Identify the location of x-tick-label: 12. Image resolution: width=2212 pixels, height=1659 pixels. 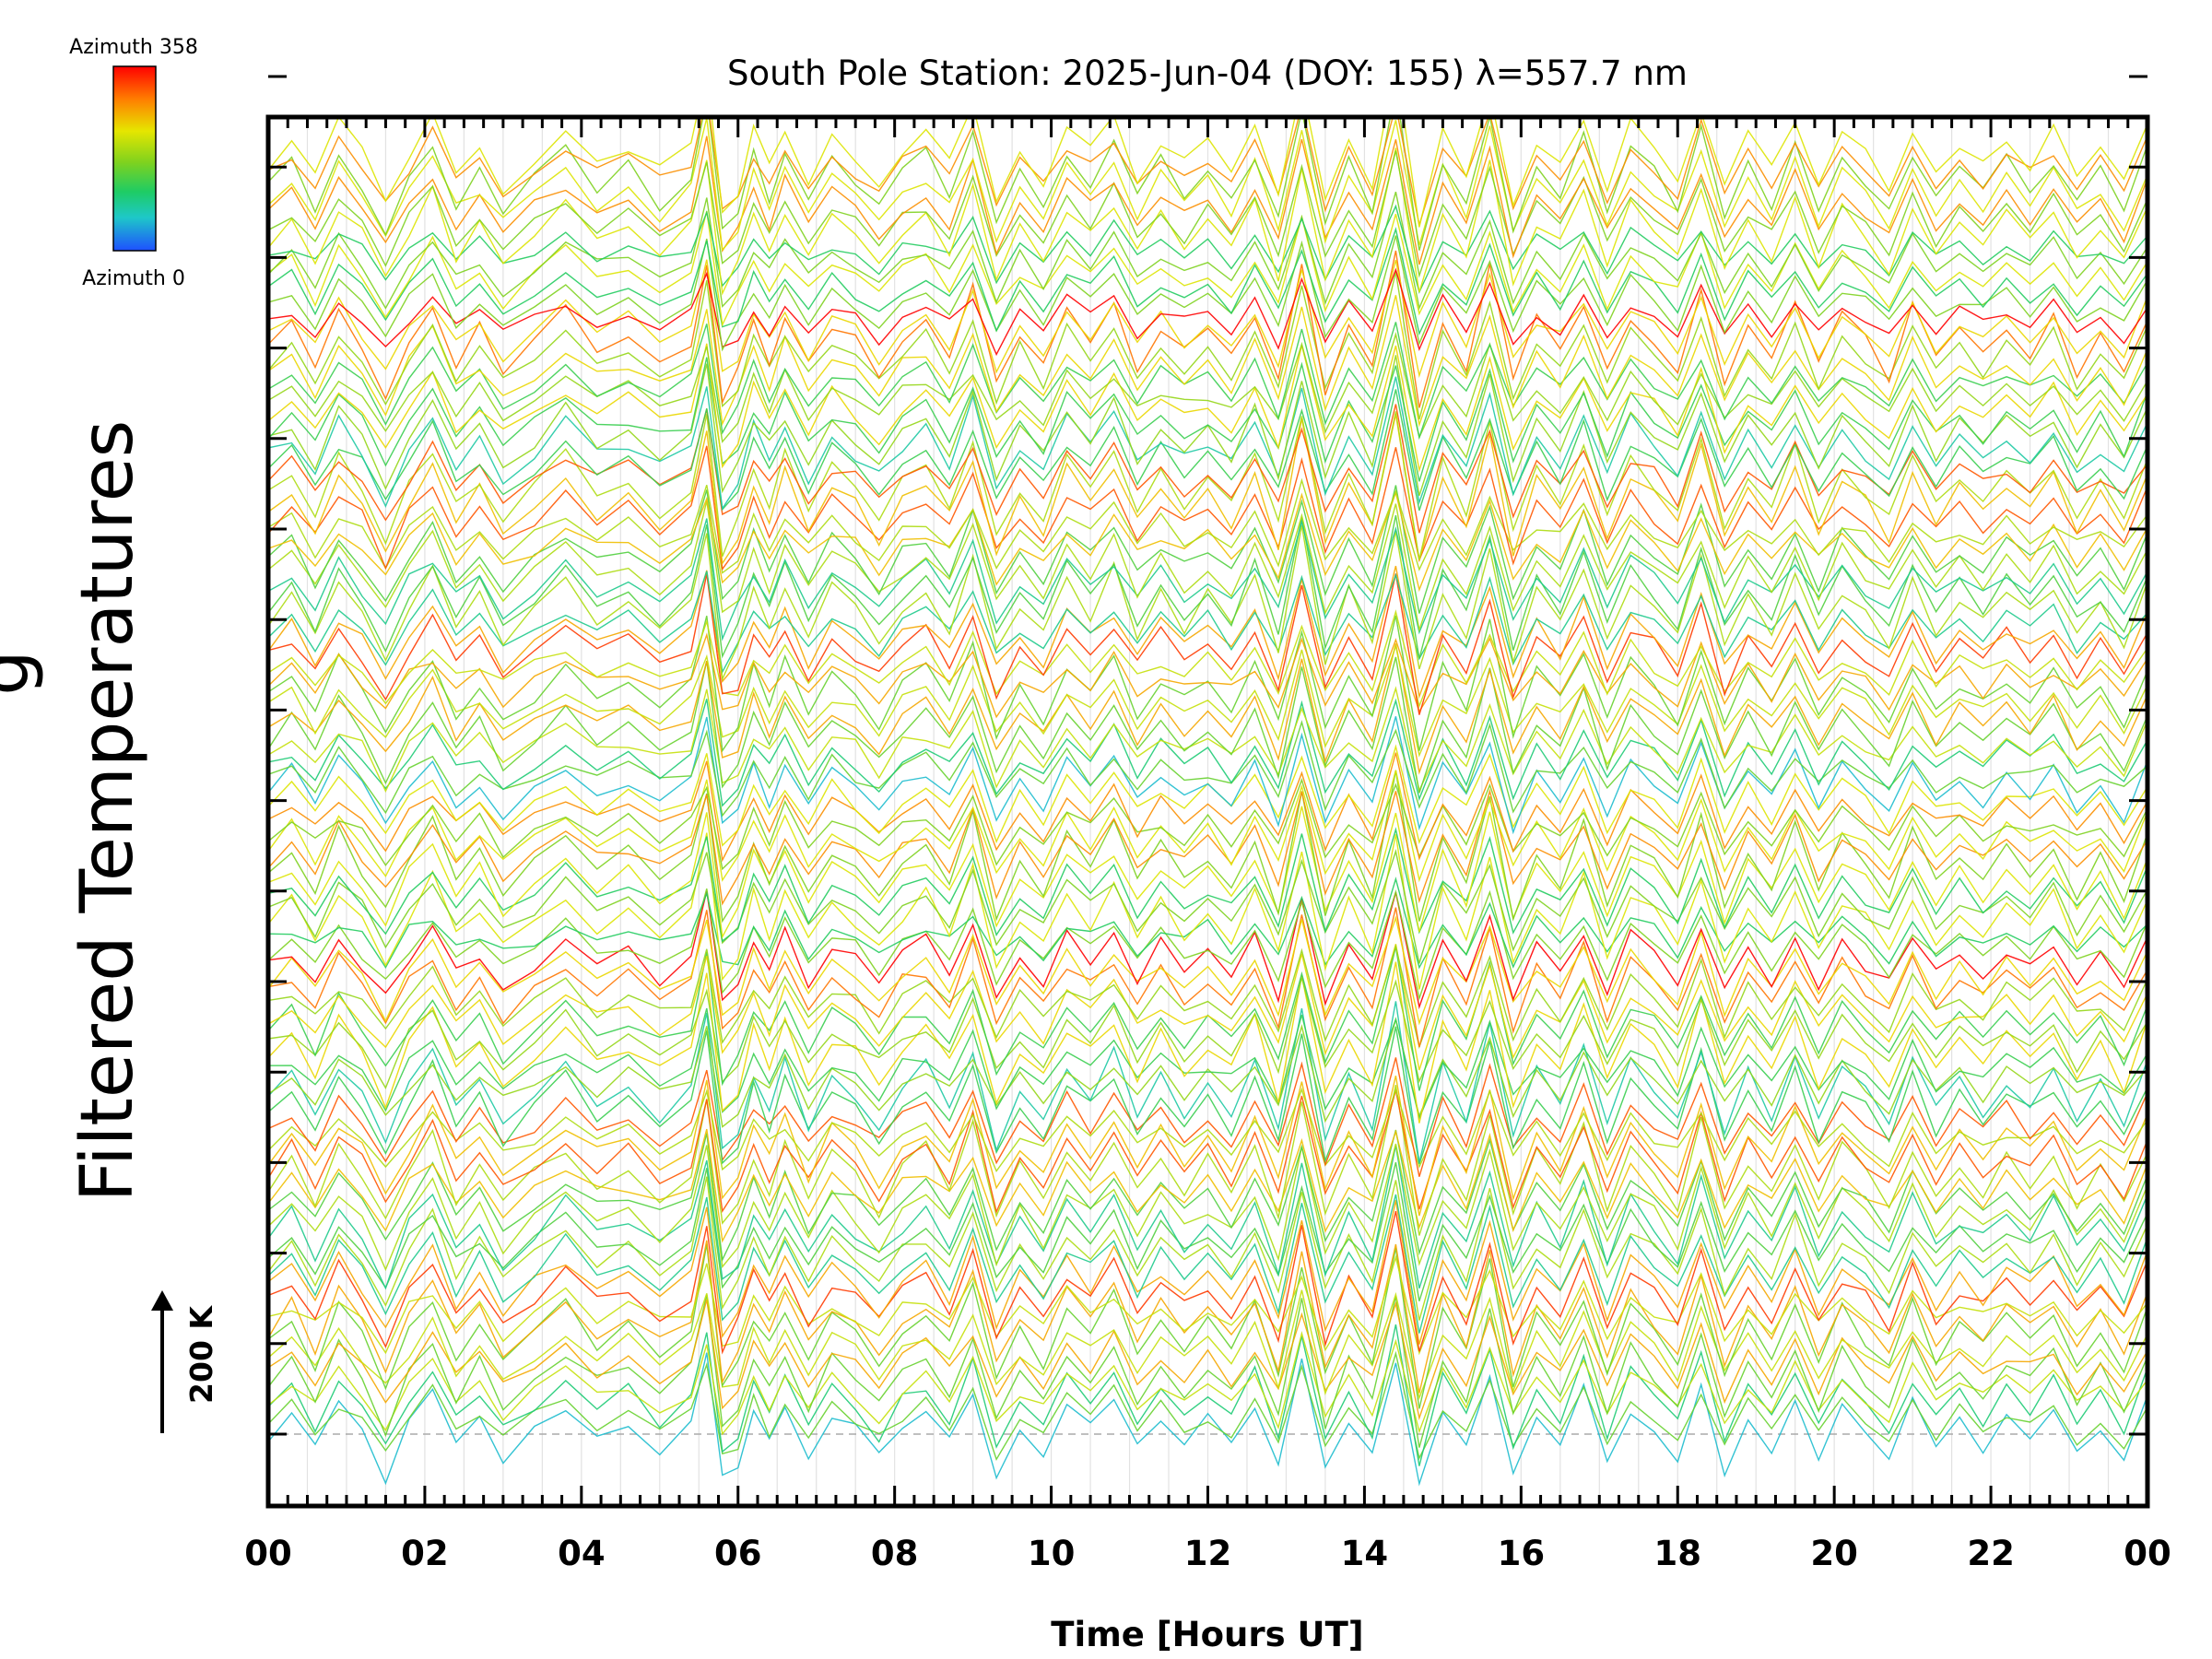
(1208, 1553).